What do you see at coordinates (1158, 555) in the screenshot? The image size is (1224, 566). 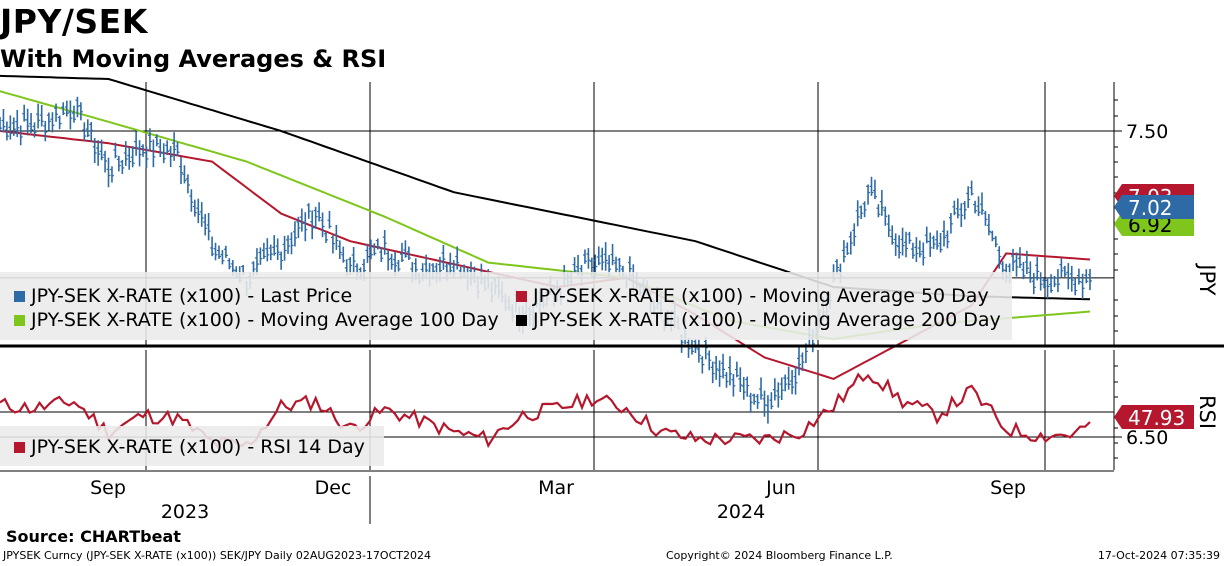 I see `timestamp: 17-Oct-2024 07:35:39` at bounding box center [1158, 555].